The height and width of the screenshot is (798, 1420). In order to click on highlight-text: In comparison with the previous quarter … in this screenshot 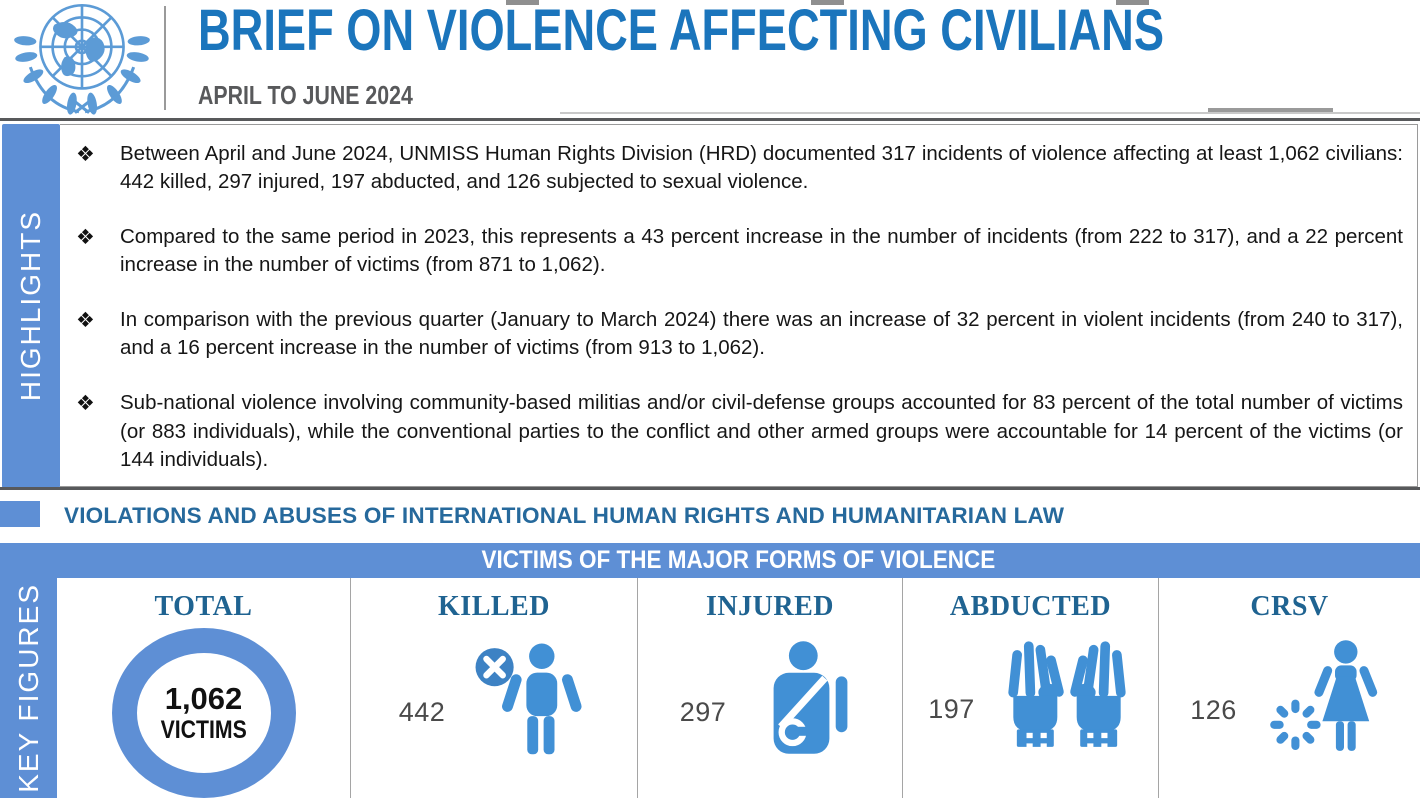, I will do `click(761, 334)`.